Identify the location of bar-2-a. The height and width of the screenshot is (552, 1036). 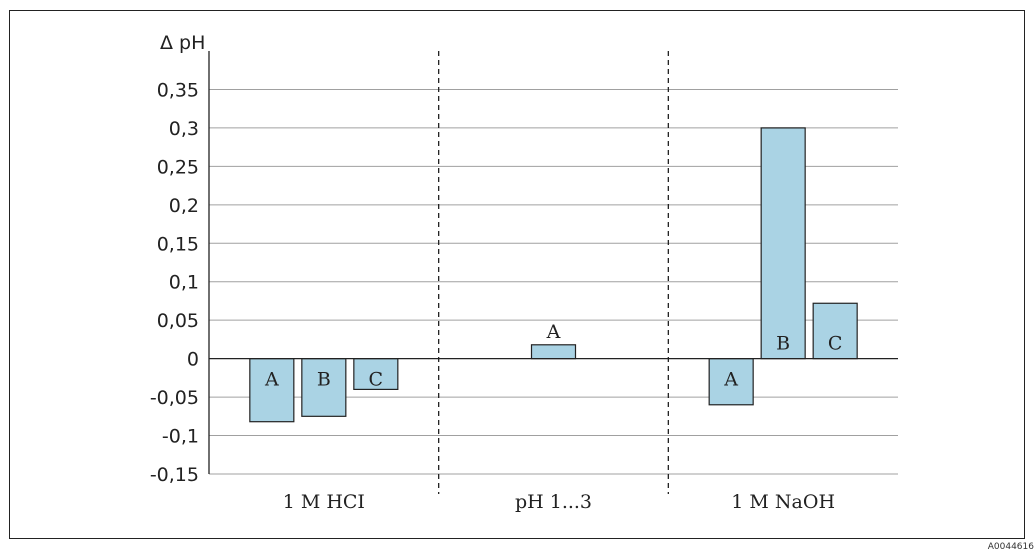
(731, 382).